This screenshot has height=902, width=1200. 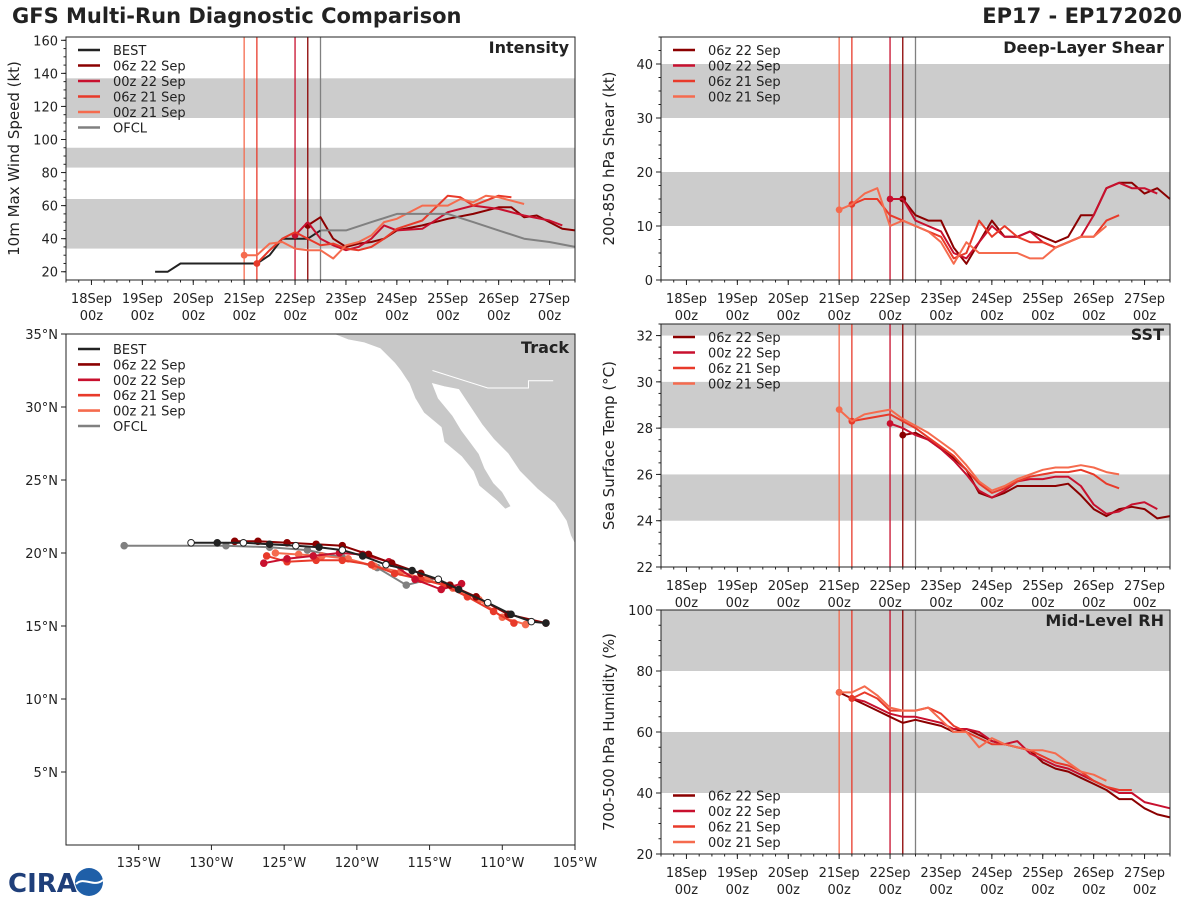 I want to click on page-title: GFS Multi-Run Diagnostic Comparison, so click(x=237, y=16).